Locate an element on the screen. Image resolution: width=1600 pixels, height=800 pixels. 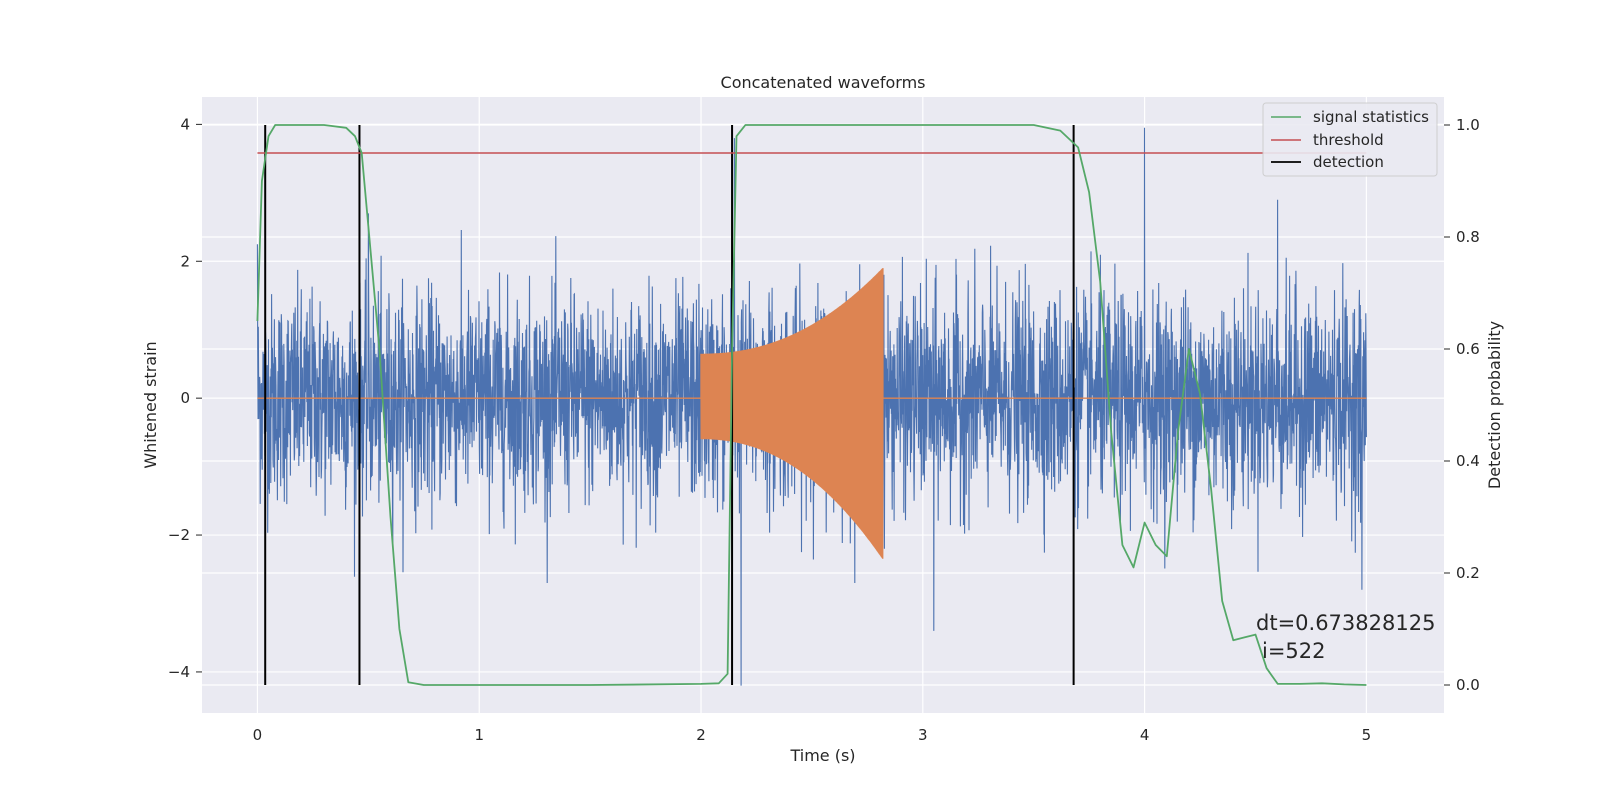
legend-label-threshold: threshold is located at coordinates (1348, 140).